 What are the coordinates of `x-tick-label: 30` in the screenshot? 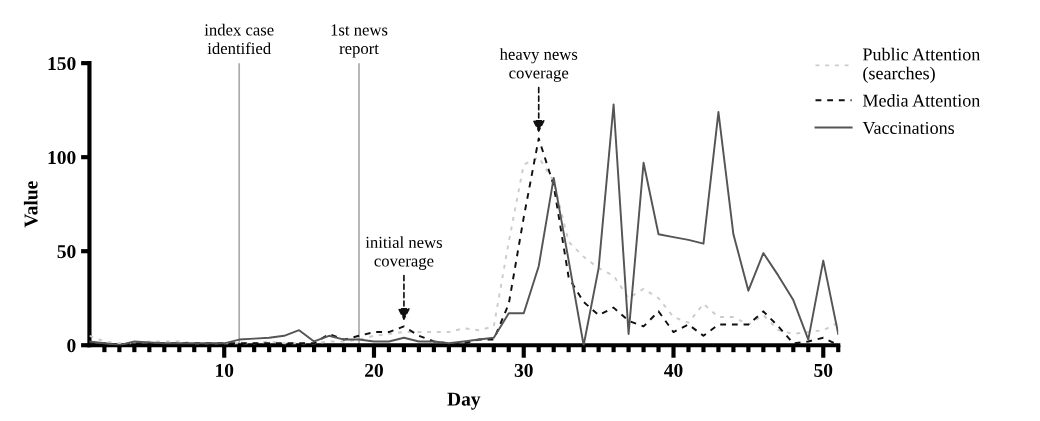 It's located at (523, 370).